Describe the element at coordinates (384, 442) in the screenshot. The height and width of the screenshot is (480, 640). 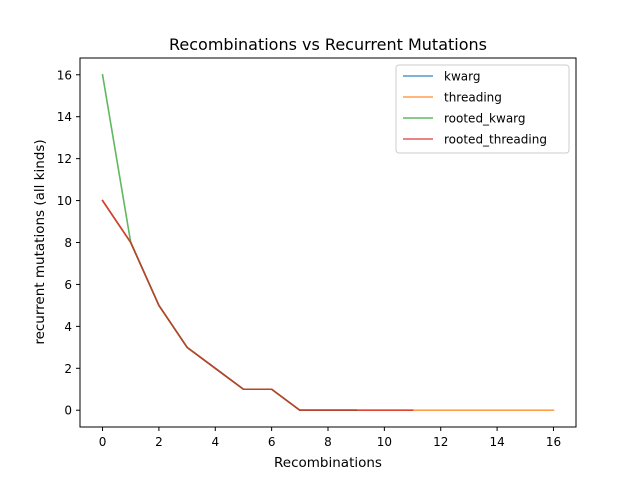
I see `x-tick-label: 10` at that location.